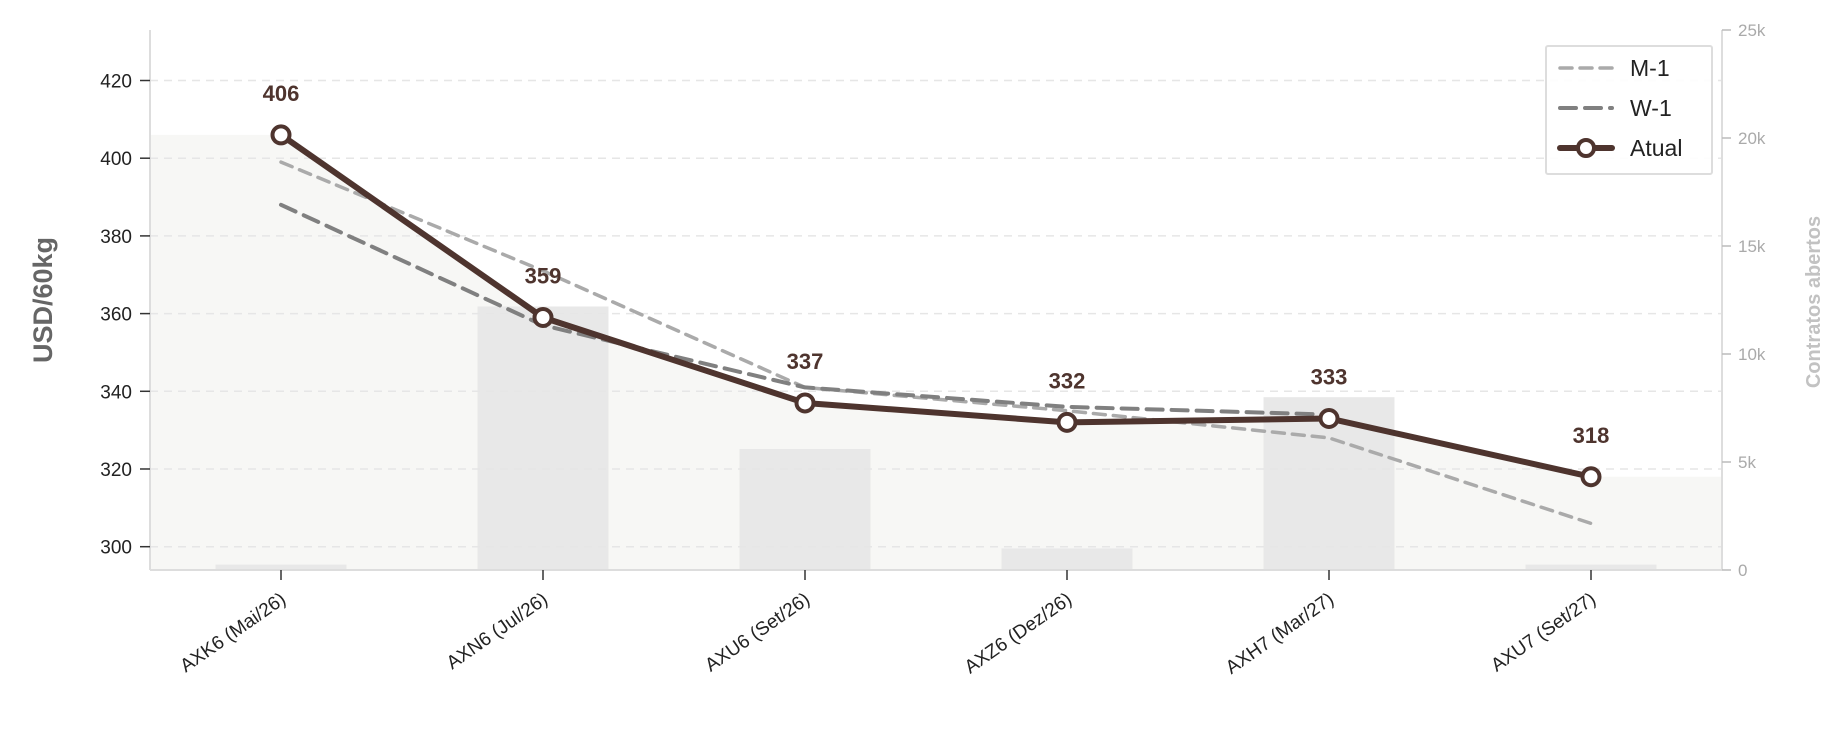 Image resolution: width=1846 pixels, height=734 pixels. Describe the element at coordinates (1329, 376) in the screenshot. I see `data-label-4: 333` at that location.